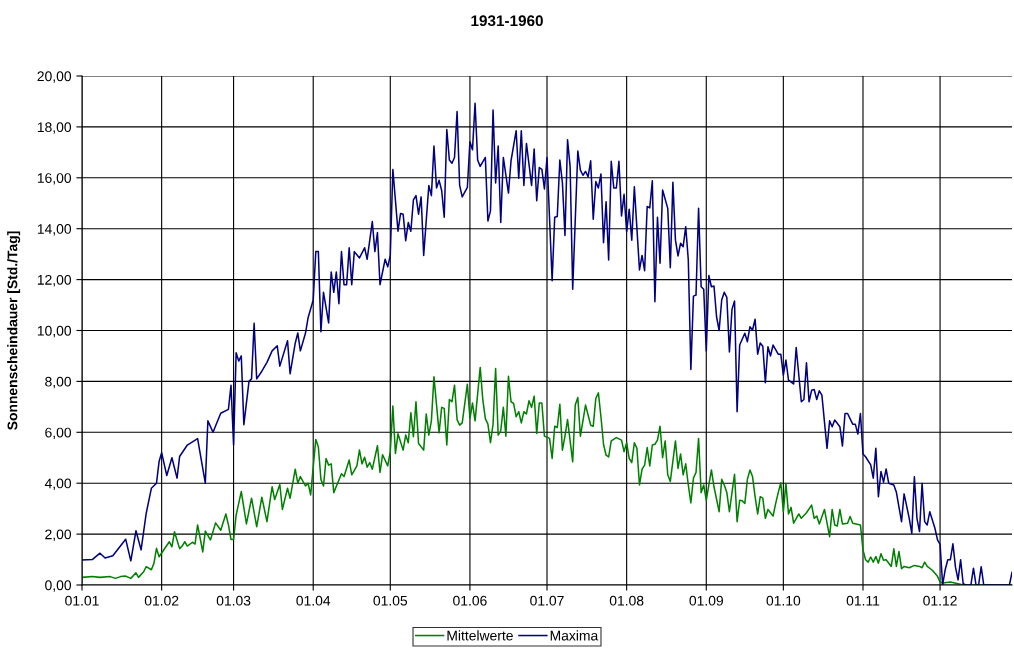 The height and width of the screenshot is (653, 1014). Describe the element at coordinates (626, 600) in the screenshot. I see `x-tick-label: 01.08` at that location.